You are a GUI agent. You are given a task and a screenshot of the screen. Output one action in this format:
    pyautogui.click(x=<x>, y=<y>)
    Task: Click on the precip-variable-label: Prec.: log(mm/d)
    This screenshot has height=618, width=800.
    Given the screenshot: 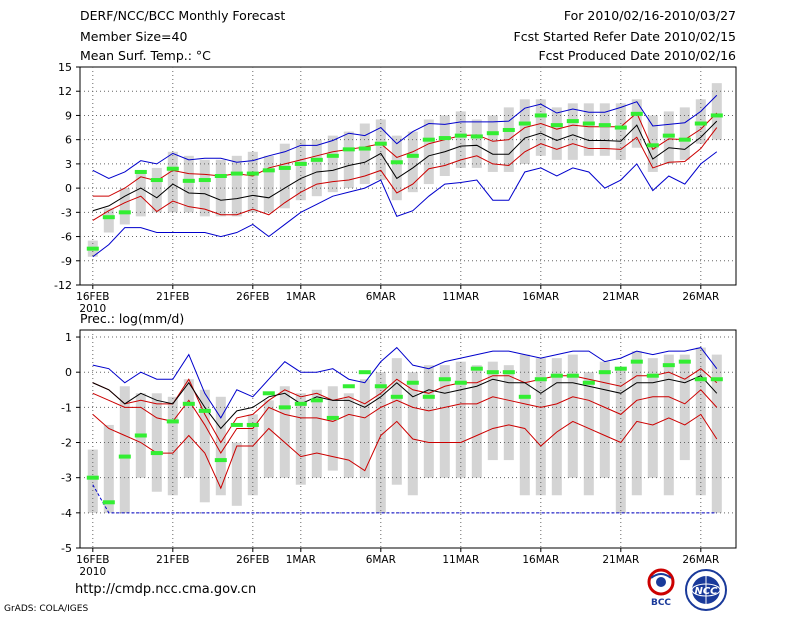 What is the action you would take?
    pyautogui.click(x=132, y=318)
    